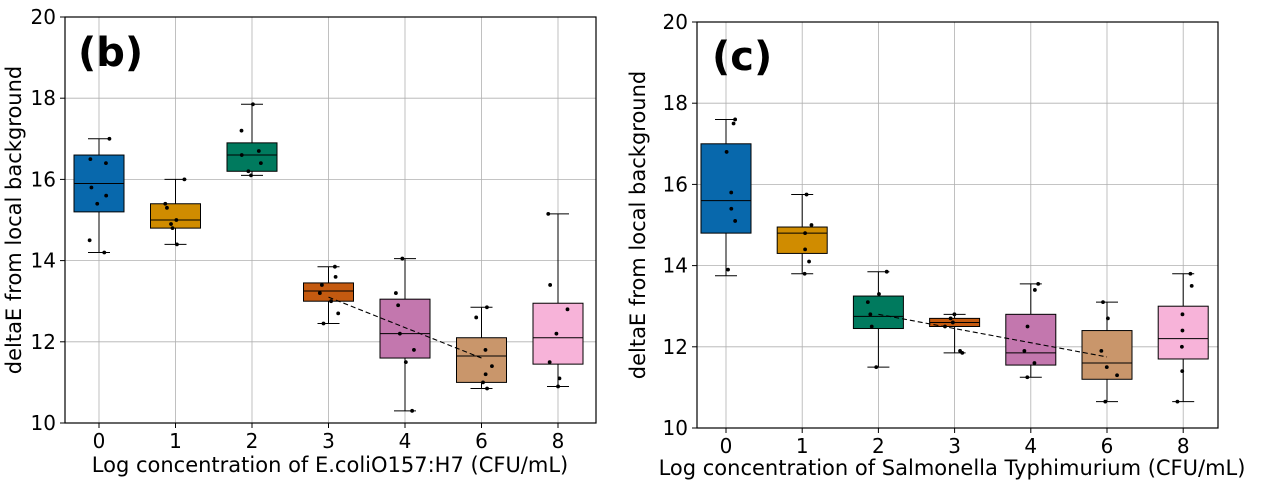  Describe the element at coordinates (675, 22) in the screenshot. I see `panel-c-y-tick-label: 20` at that location.